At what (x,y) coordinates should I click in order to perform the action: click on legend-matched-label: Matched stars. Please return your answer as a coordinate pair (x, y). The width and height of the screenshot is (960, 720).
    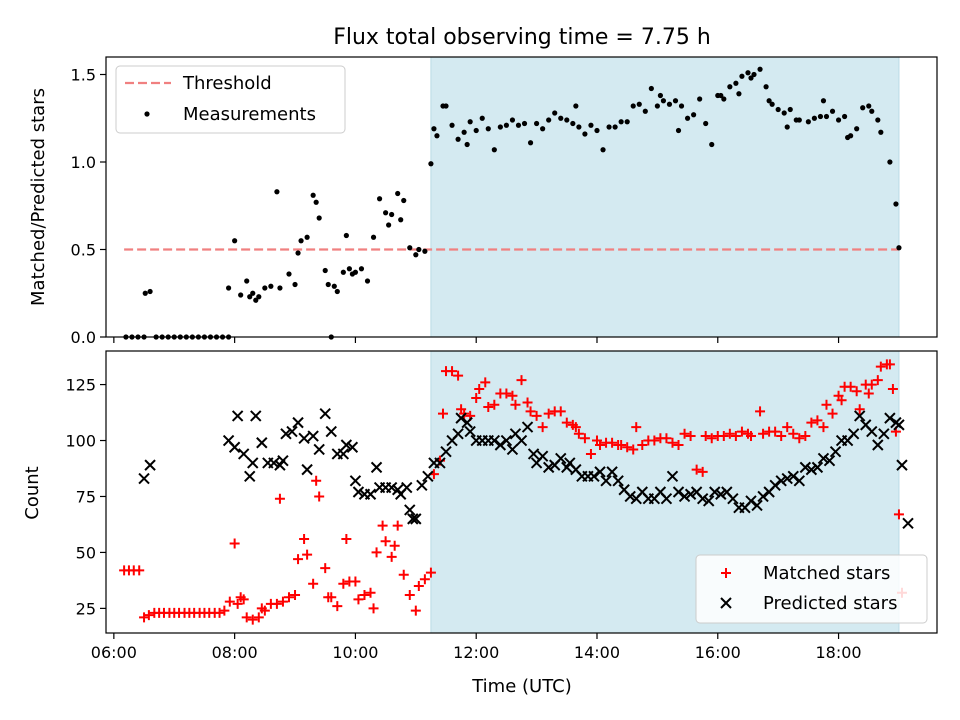
    Looking at the image, I should click on (826, 573).